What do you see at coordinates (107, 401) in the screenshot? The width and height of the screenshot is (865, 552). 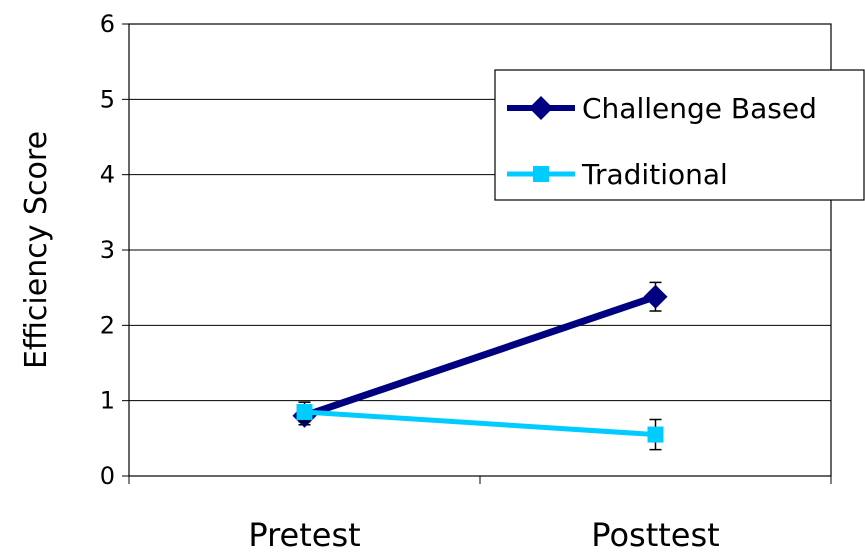 I see `y-tick-label-1: 1` at bounding box center [107, 401].